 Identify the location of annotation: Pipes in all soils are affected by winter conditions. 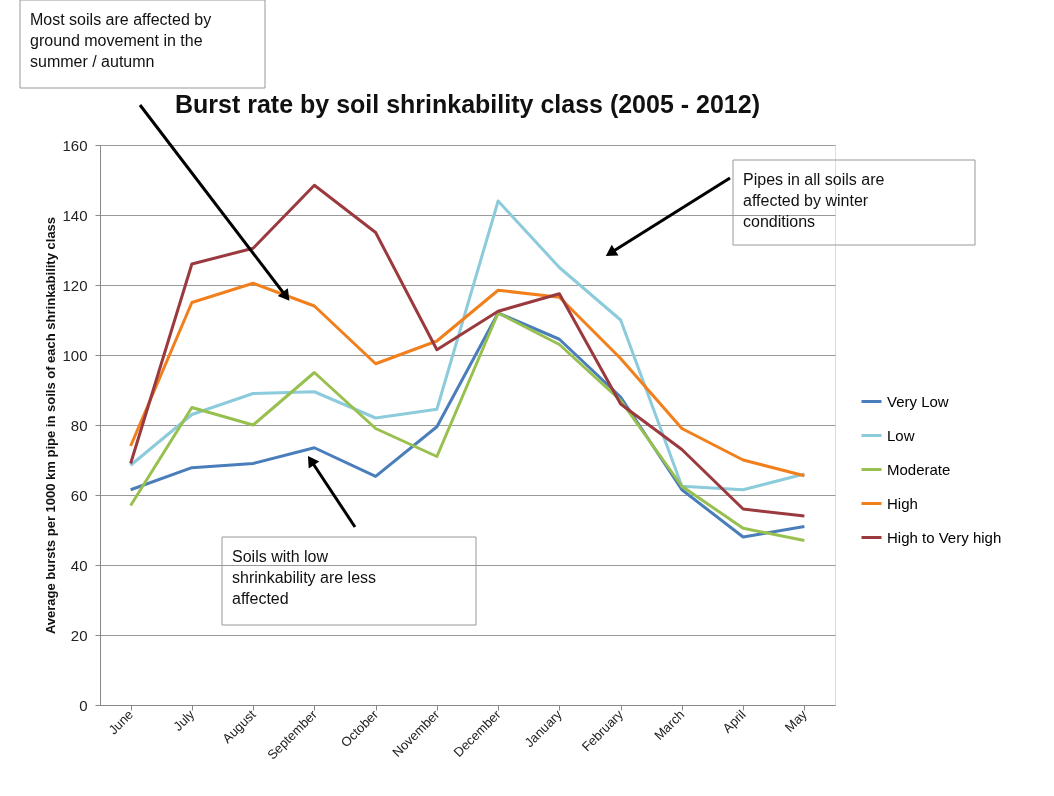
(814, 200).